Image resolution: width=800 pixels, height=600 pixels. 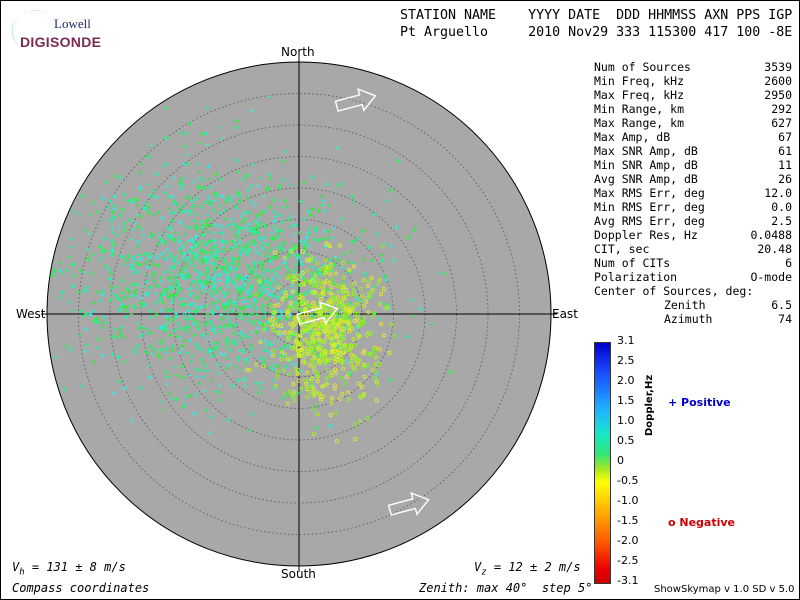 What do you see at coordinates (785, 151) in the screenshot?
I see `stat-value: 61` at bounding box center [785, 151].